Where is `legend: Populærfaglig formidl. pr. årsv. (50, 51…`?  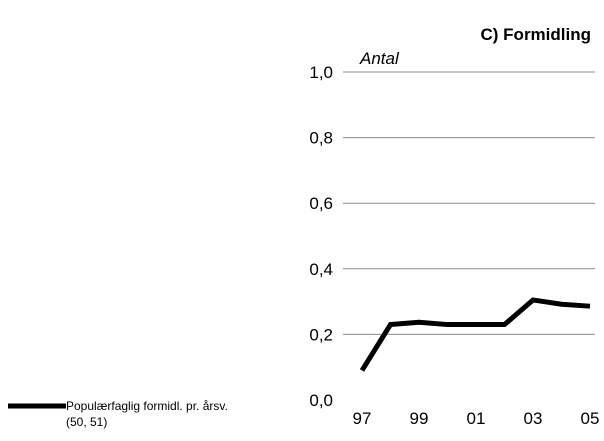
legend: Populærfaglig formidl. pr. årsv. (50, 51… is located at coordinates (118, 414).